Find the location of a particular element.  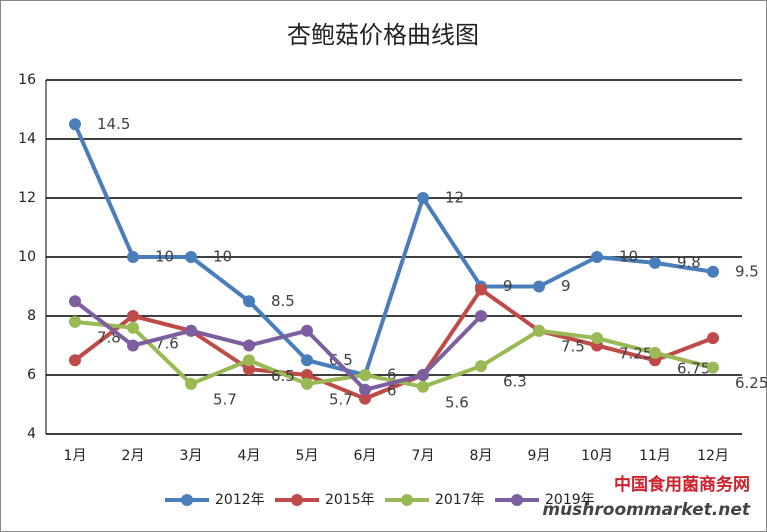

data-label: 7.5 is located at coordinates (573, 346).